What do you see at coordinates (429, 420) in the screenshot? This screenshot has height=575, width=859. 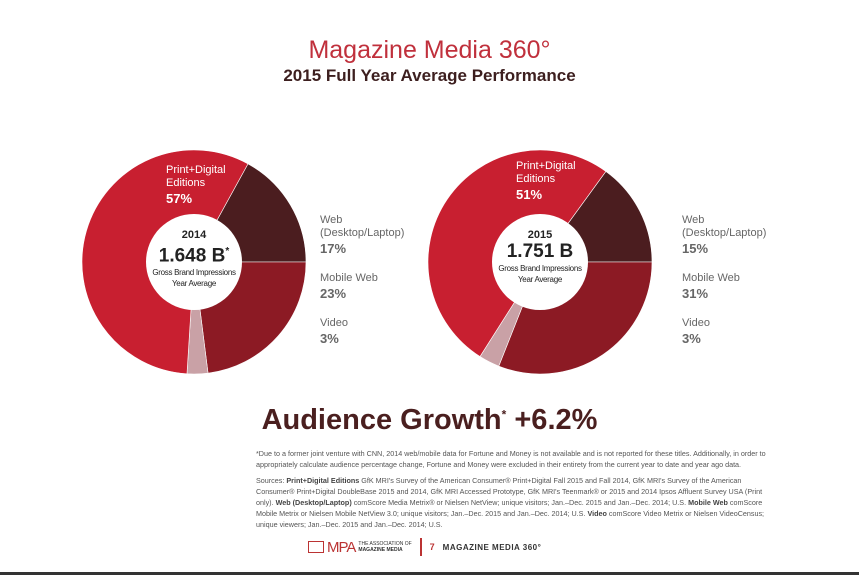 I see `audience-growth: Audience Growth* +6.2%` at bounding box center [429, 420].